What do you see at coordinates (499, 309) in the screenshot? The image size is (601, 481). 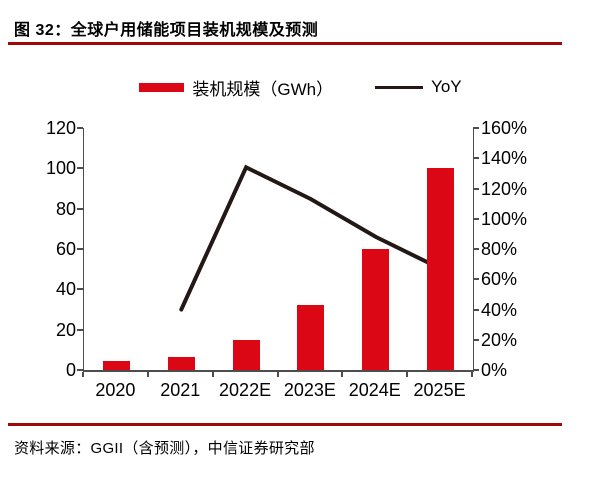 I see `right-axis-tick-label: 40%` at bounding box center [499, 309].